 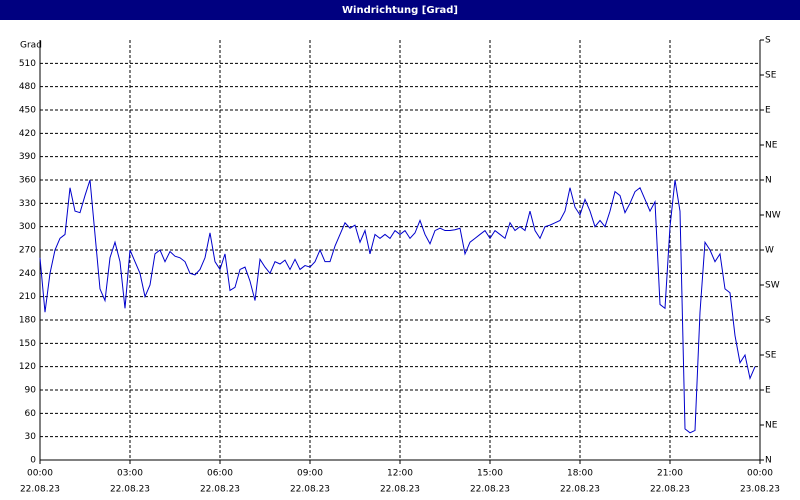 I want to click on x-tick-label: 21:00, so click(x=670, y=474).